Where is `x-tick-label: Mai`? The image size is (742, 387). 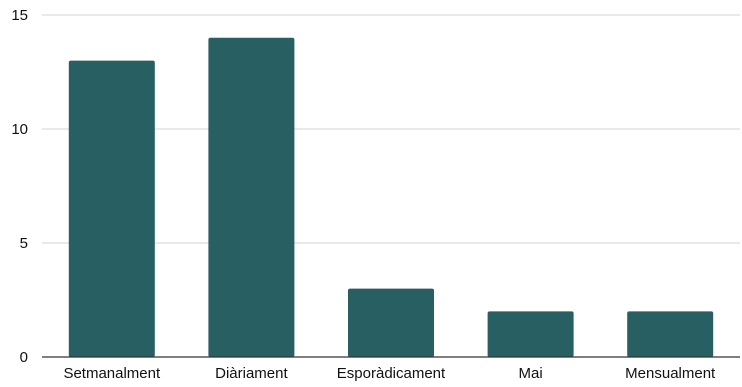
x-tick-label: Mai is located at coordinates (531, 373).